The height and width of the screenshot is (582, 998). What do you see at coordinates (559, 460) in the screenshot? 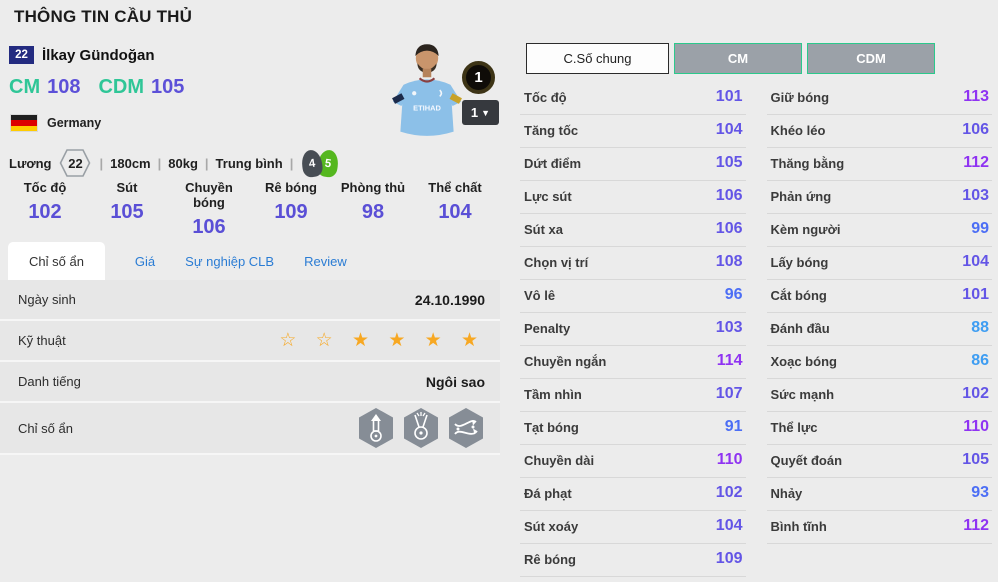
I see `stat-label: Chuyền dài` at bounding box center [559, 460].